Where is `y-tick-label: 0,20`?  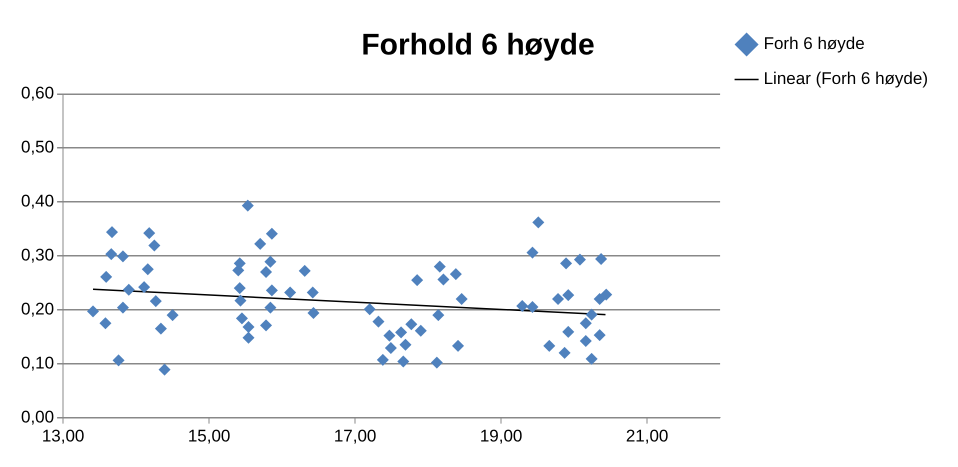
y-tick-label: 0,20 is located at coordinates (37, 308).